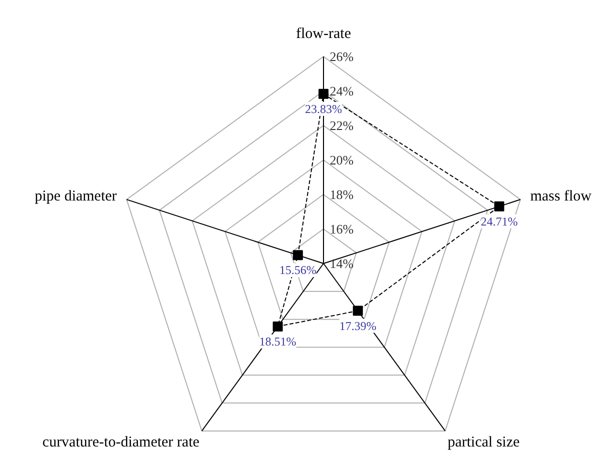 Image resolution: width=611 pixels, height=457 pixels. What do you see at coordinates (121, 442) in the screenshot?
I see `spoke-label: curvature-to-diameter rate` at bounding box center [121, 442].